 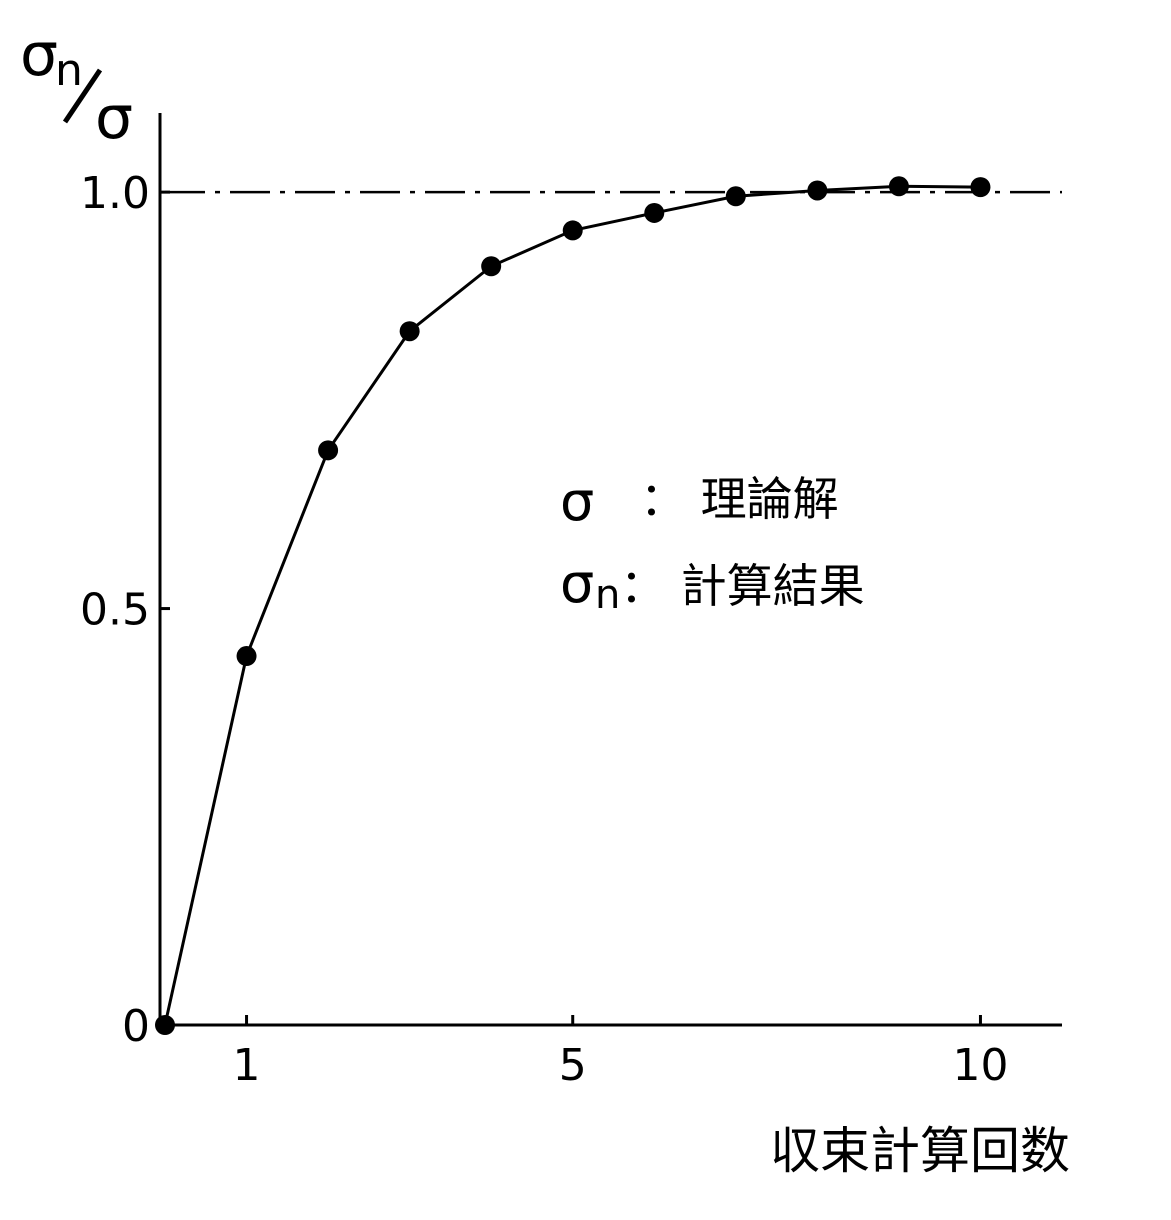 I want to click on x-tick-label: 10, so click(x=980, y=1065).